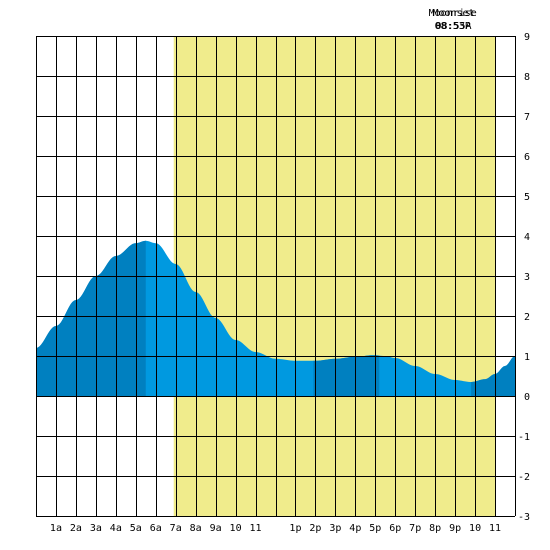 The width and height of the screenshot is (550, 550). Describe the element at coordinates (527, 237) in the screenshot. I see `y-tick-label: 4` at that location.